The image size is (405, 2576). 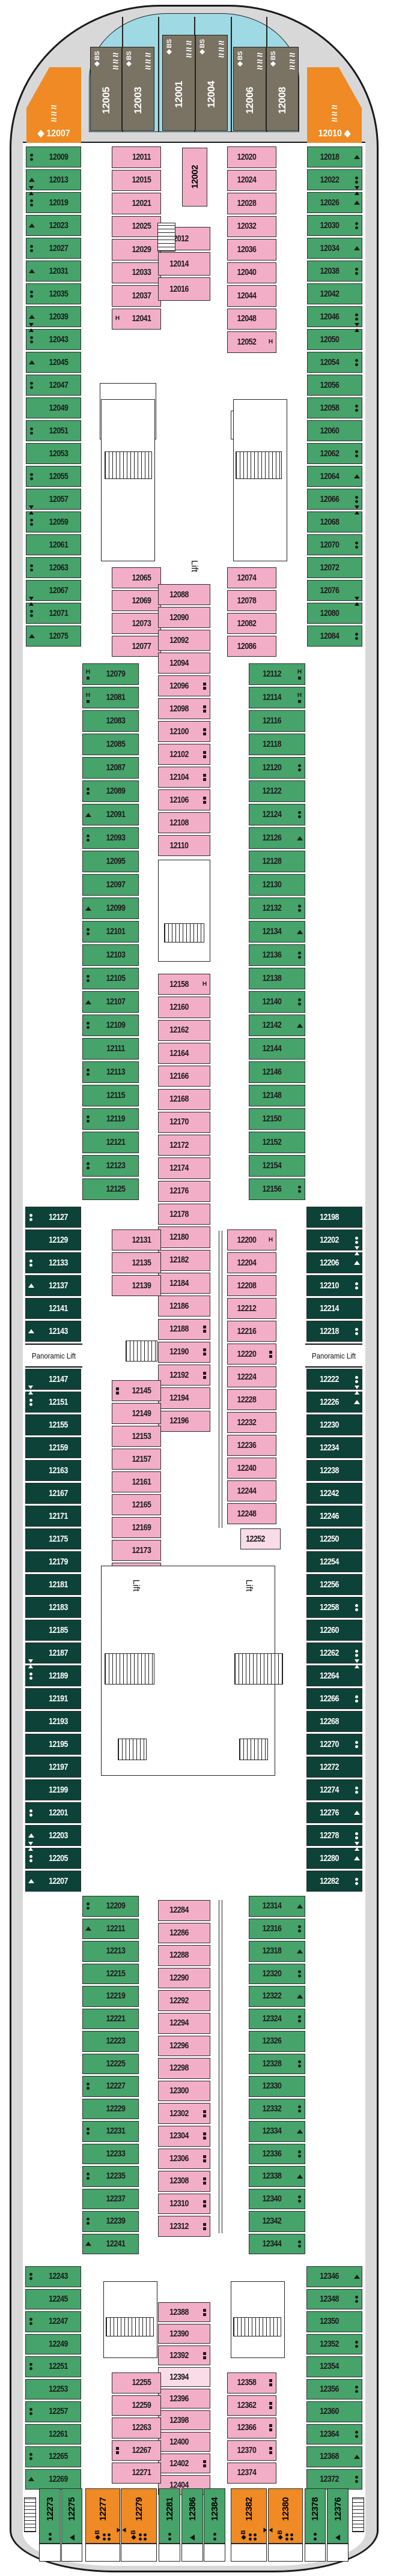 I want to click on cabin-12396: 12396, so click(x=184, y=2399).